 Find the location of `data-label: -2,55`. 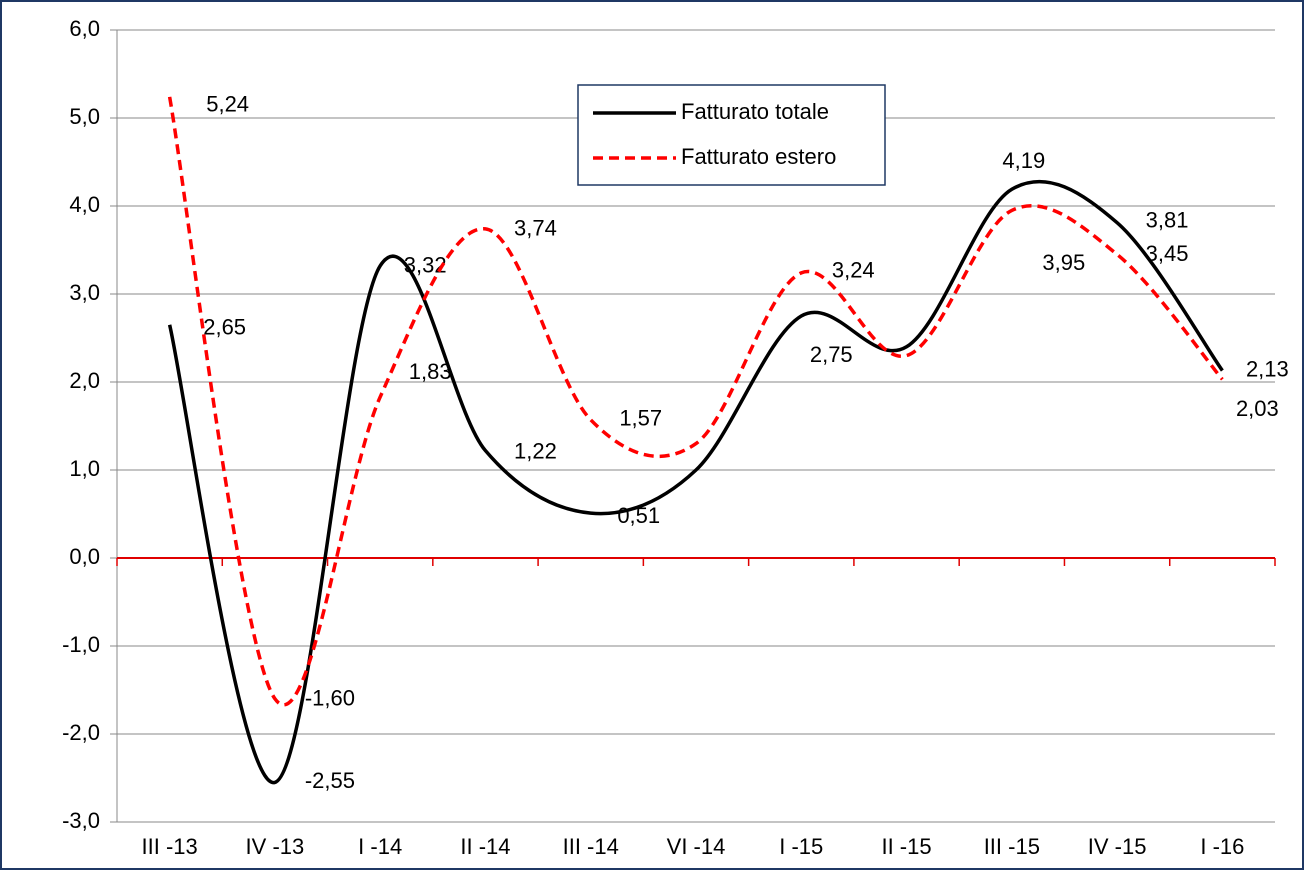

data-label: -2,55 is located at coordinates (330, 780).